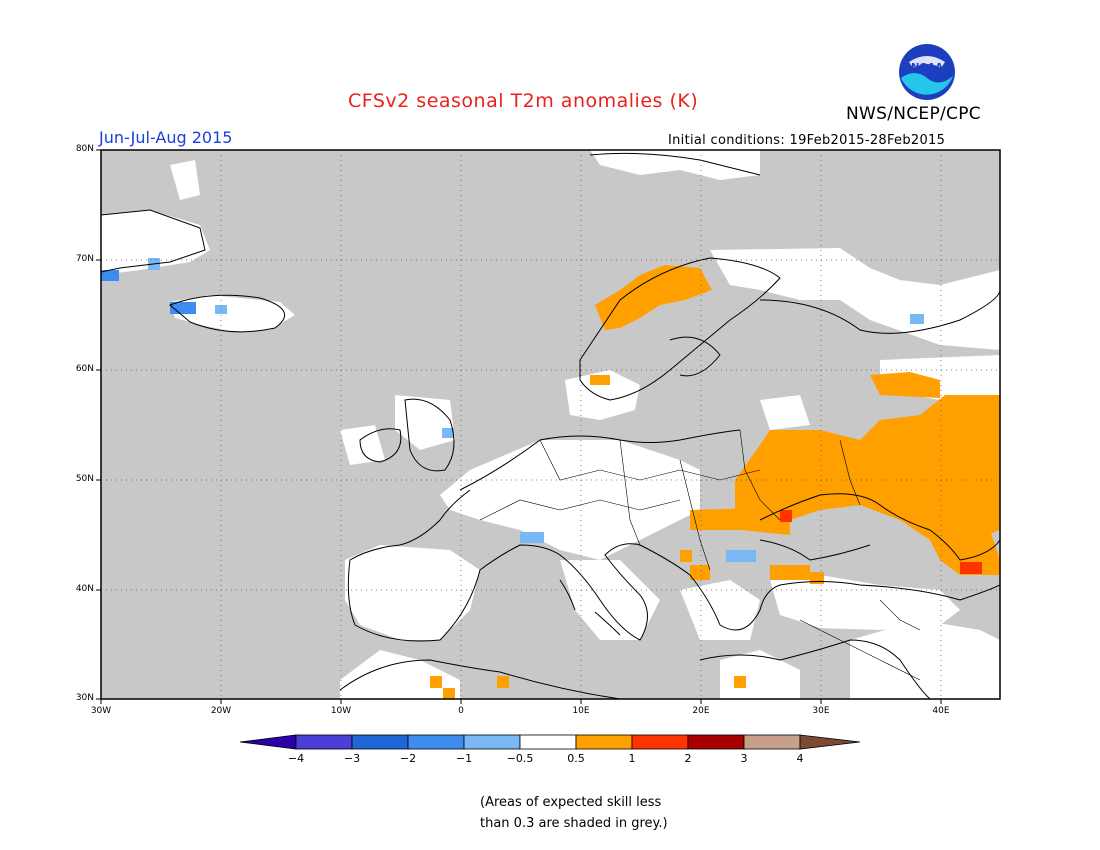  What do you see at coordinates (464, 758) in the screenshot?
I see `colorbar-label: −1` at bounding box center [464, 758].